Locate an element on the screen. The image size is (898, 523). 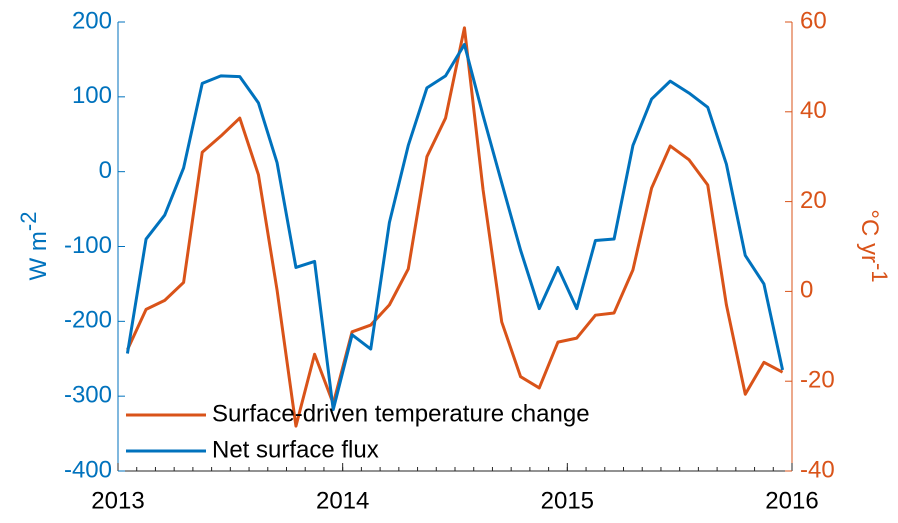
y-tick-label: 200 is located at coordinates (92, 20).